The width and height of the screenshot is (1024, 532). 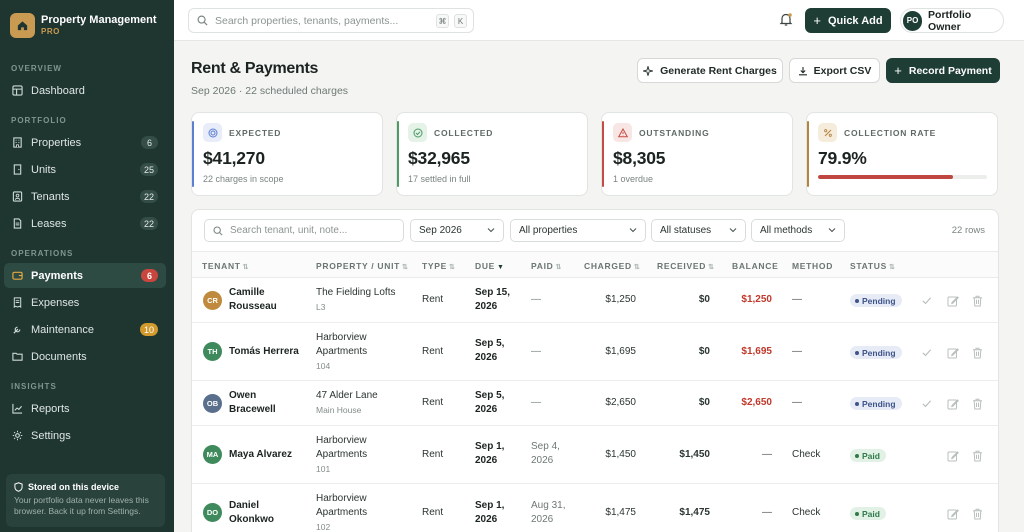 I want to click on door-icon, so click(x=17, y=169).